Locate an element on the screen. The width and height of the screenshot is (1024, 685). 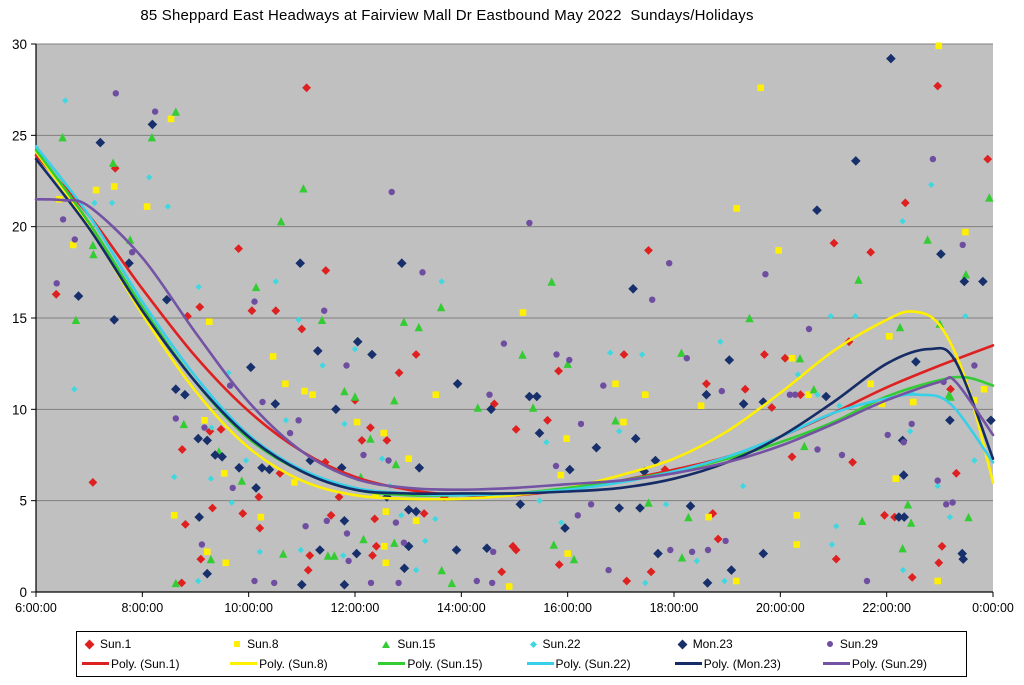
x-axis-tick-label: 14:00:00 is located at coordinates (461, 608).